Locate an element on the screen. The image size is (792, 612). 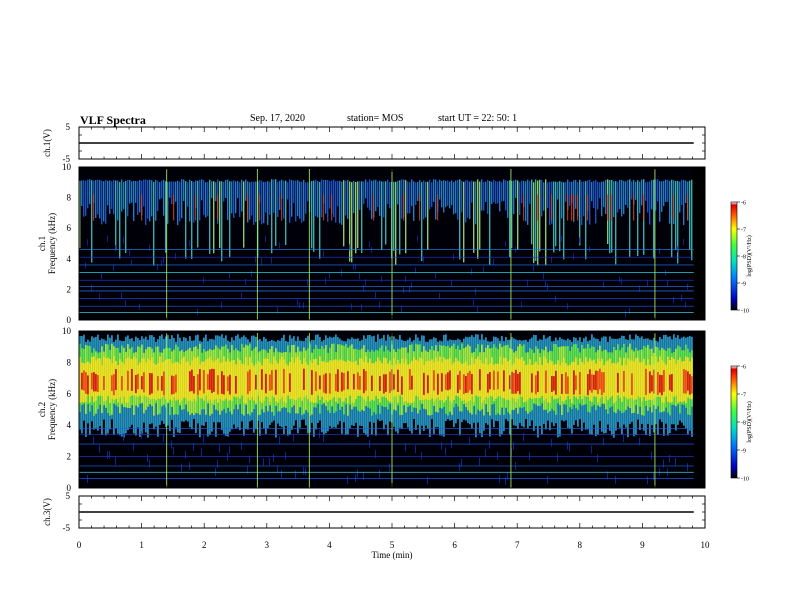
ch1-spectrogram-colorbar-tick-label: -7 is located at coordinates (743, 231).